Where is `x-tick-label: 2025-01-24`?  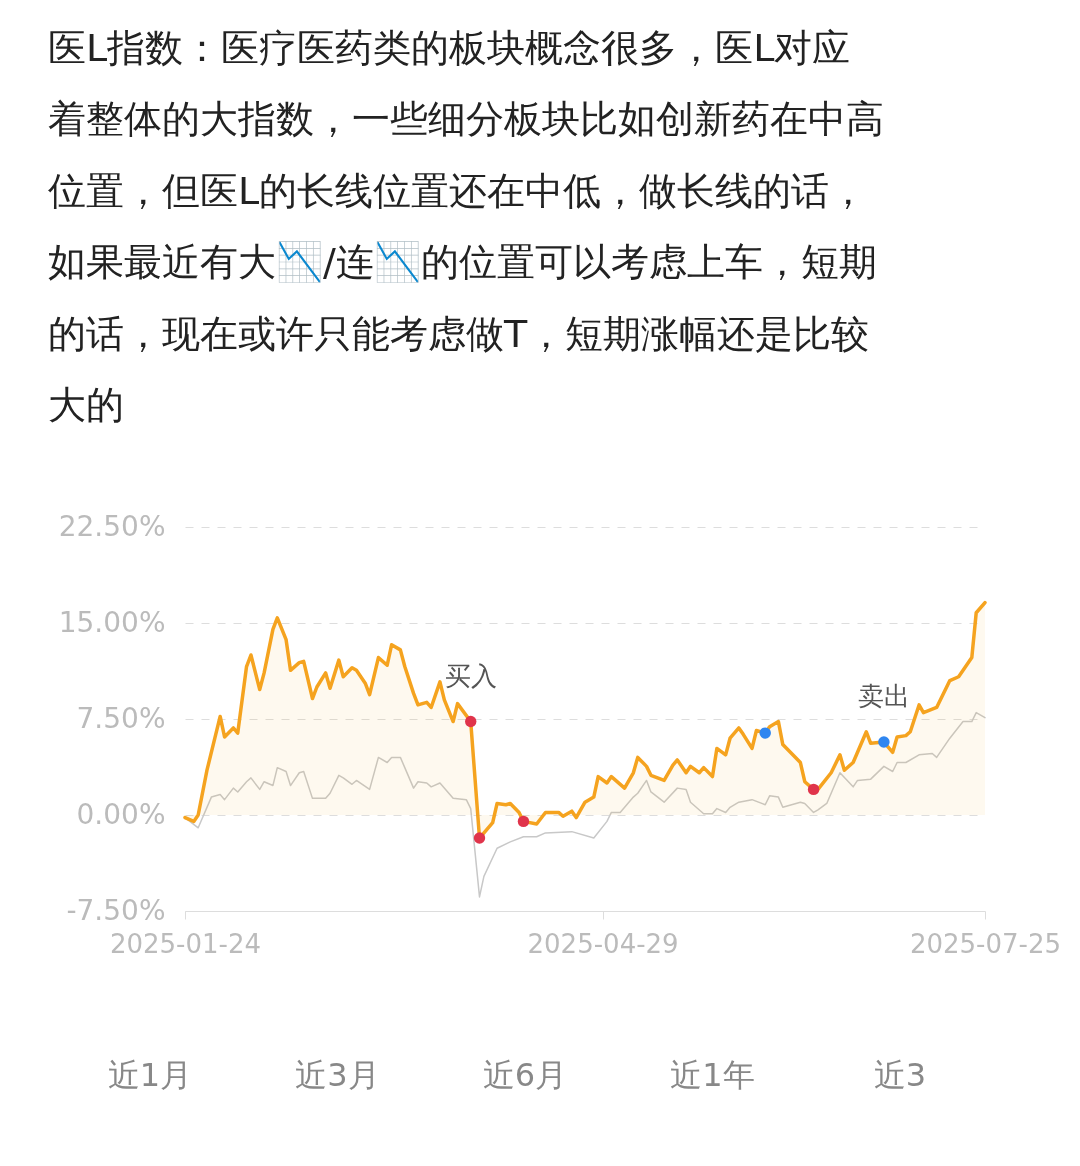 x-tick-label: 2025-01-24 is located at coordinates (185, 943).